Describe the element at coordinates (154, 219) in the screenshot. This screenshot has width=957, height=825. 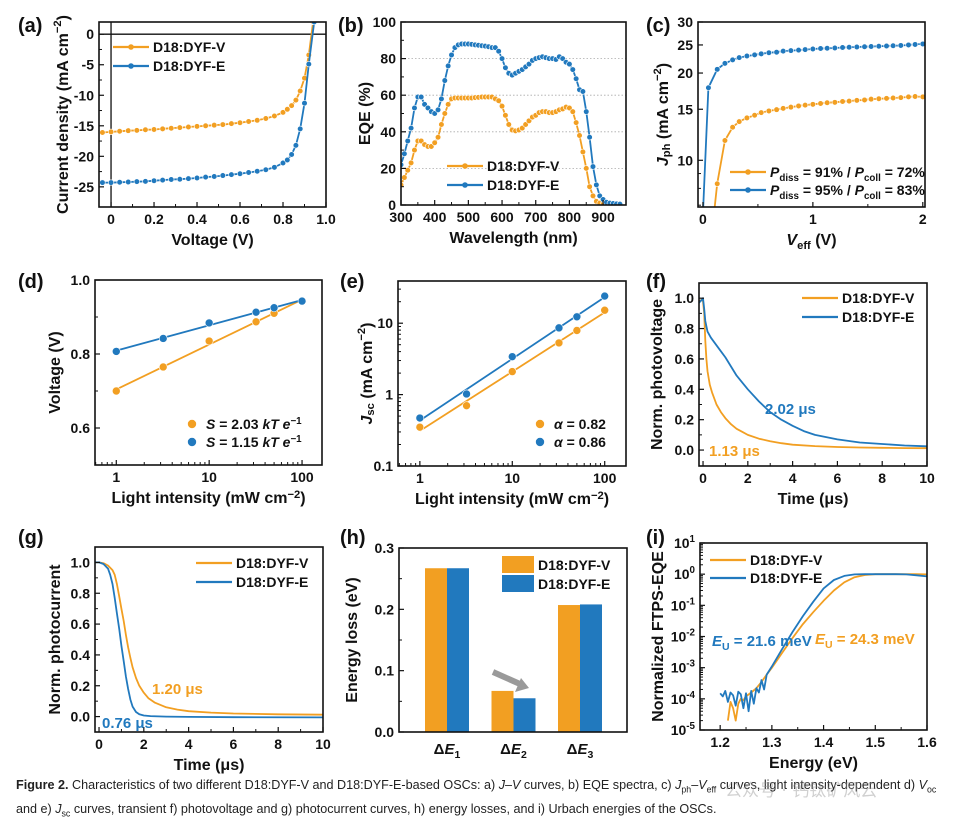
I see `x-tick-label: 0.2` at that location.